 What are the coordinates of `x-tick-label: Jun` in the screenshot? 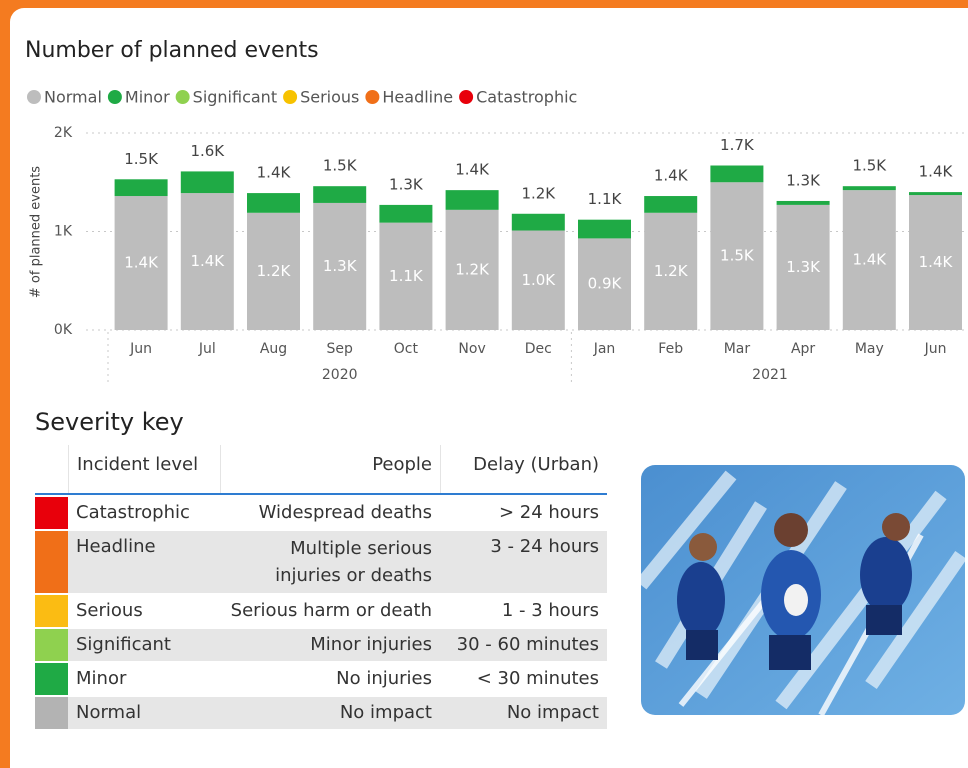 It's located at (140, 349).